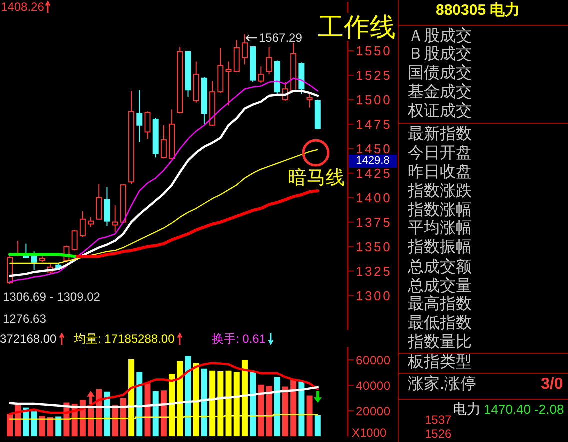  I want to click on text: 昨日收盘, so click(440, 172).